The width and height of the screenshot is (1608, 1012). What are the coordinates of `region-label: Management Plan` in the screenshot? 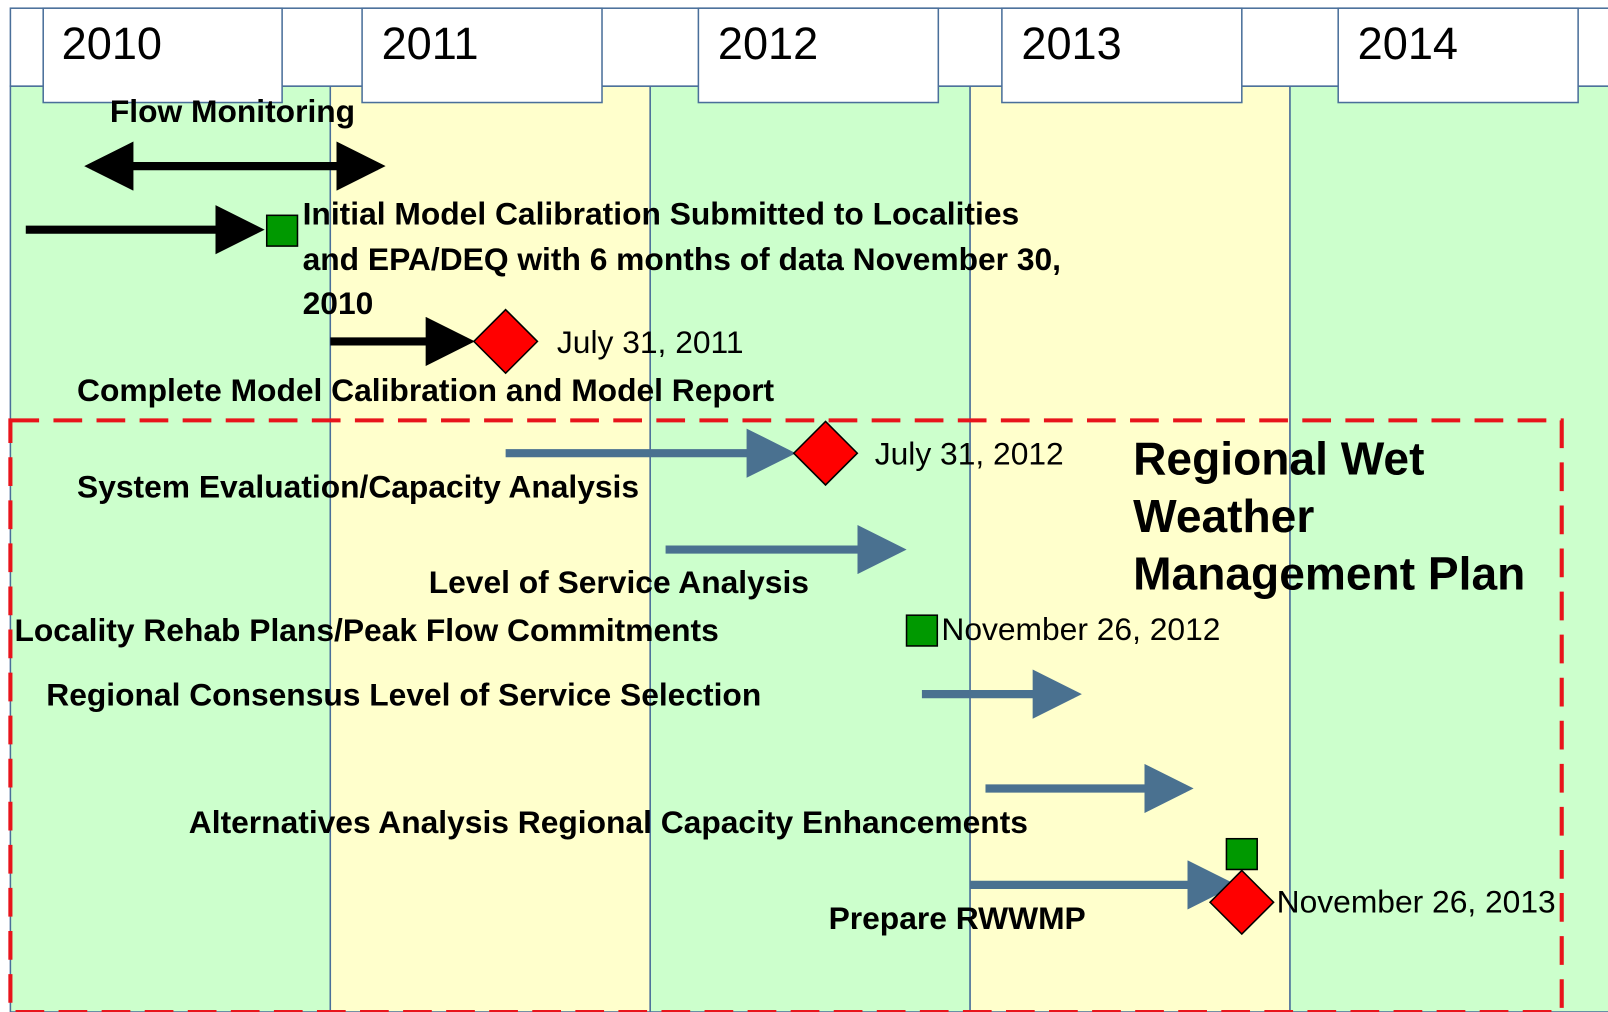 It's located at (1329, 573).